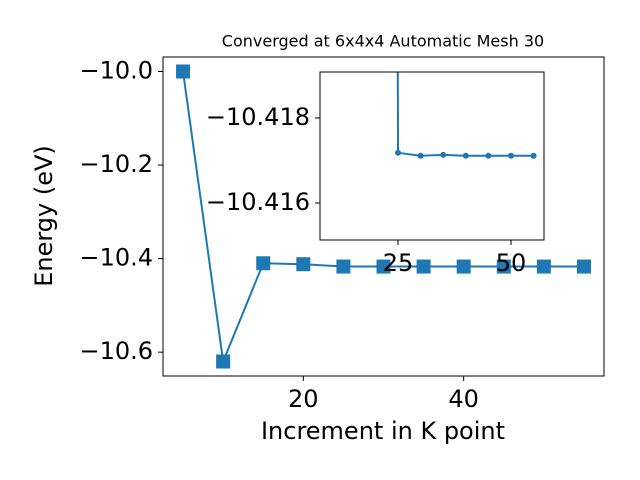  I want to click on y-tick-label: −10.2, so click(116, 164).